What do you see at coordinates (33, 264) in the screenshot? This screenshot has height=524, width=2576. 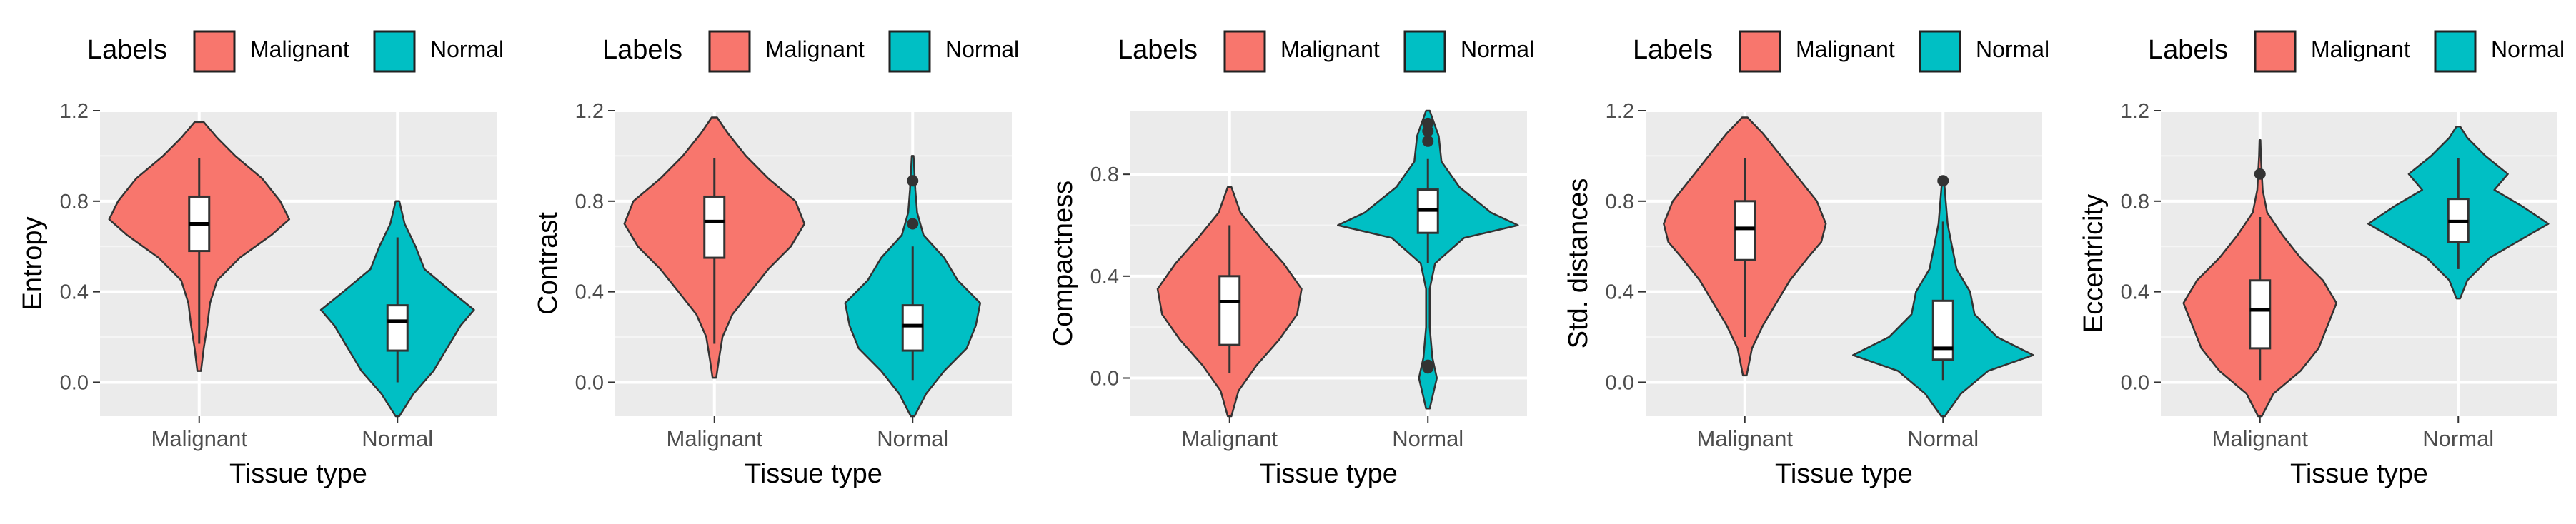 I see `y-axis-title: Entropy` at bounding box center [33, 264].